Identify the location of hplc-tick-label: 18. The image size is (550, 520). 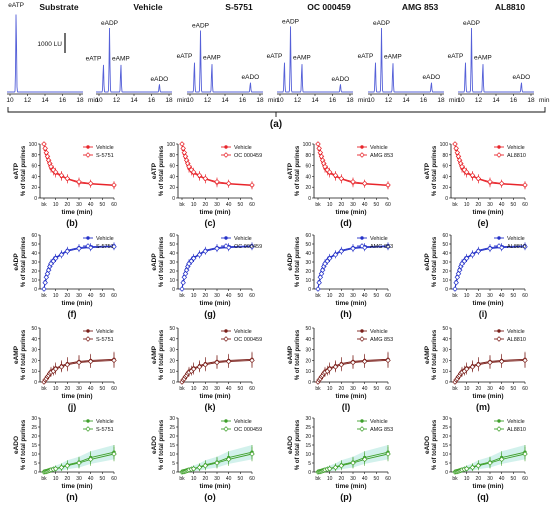
(80, 100).